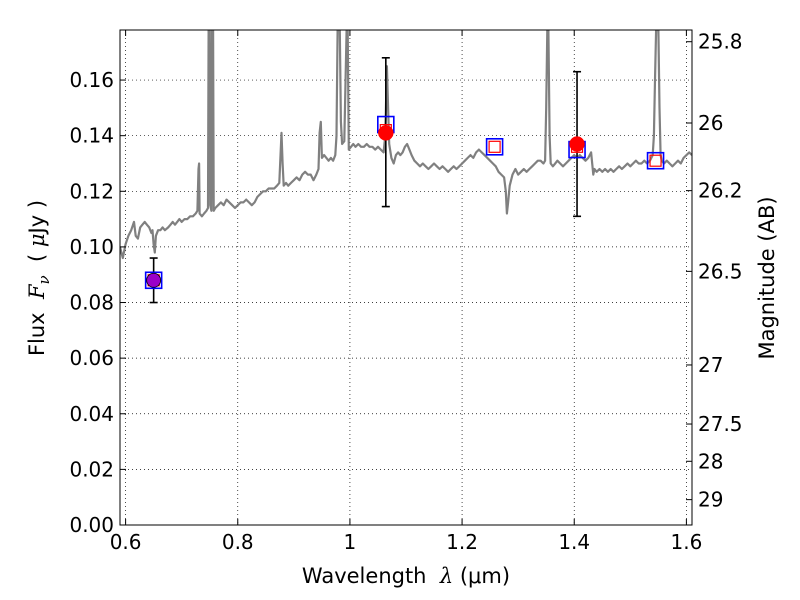 This screenshot has height=600, width=800. What do you see at coordinates (686, 542) in the screenshot?
I see `x-tick-label: 1.6` at bounding box center [686, 542].